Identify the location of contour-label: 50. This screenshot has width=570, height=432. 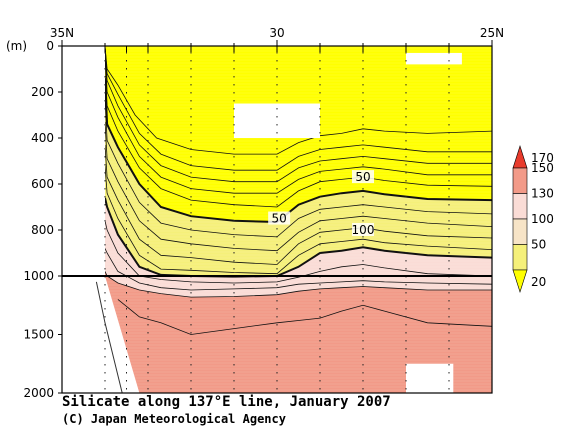
(279, 219).